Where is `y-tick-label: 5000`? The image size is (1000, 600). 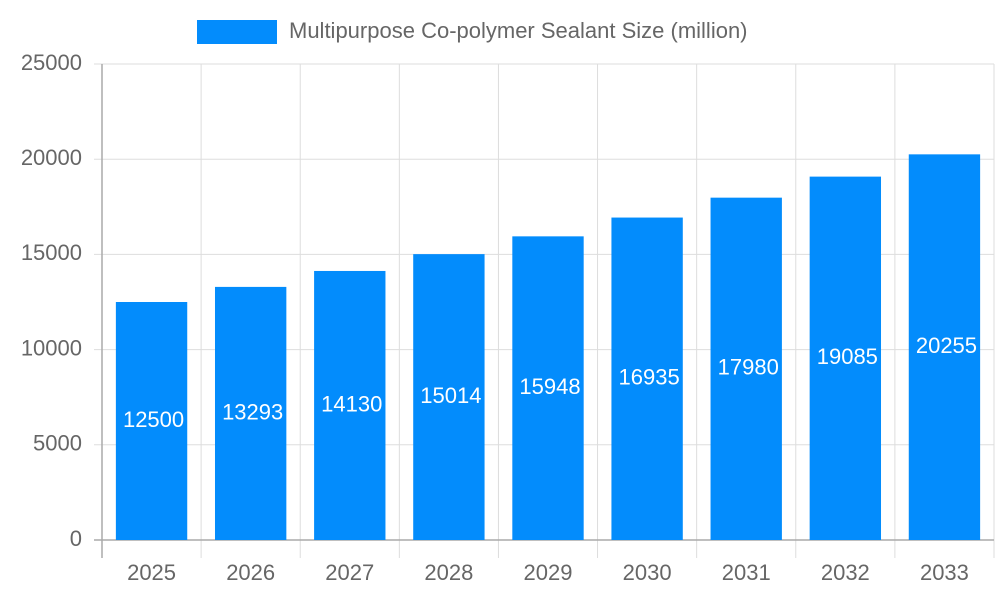 y-tick-label: 5000 is located at coordinates (57, 443).